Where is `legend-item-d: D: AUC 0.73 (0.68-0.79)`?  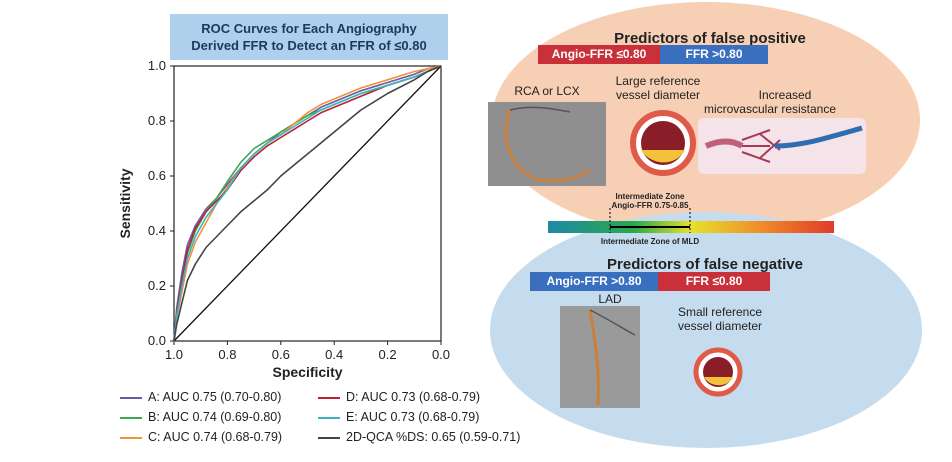 legend-item-d: D: AUC 0.73 (0.68-0.79) is located at coordinates (399, 397).